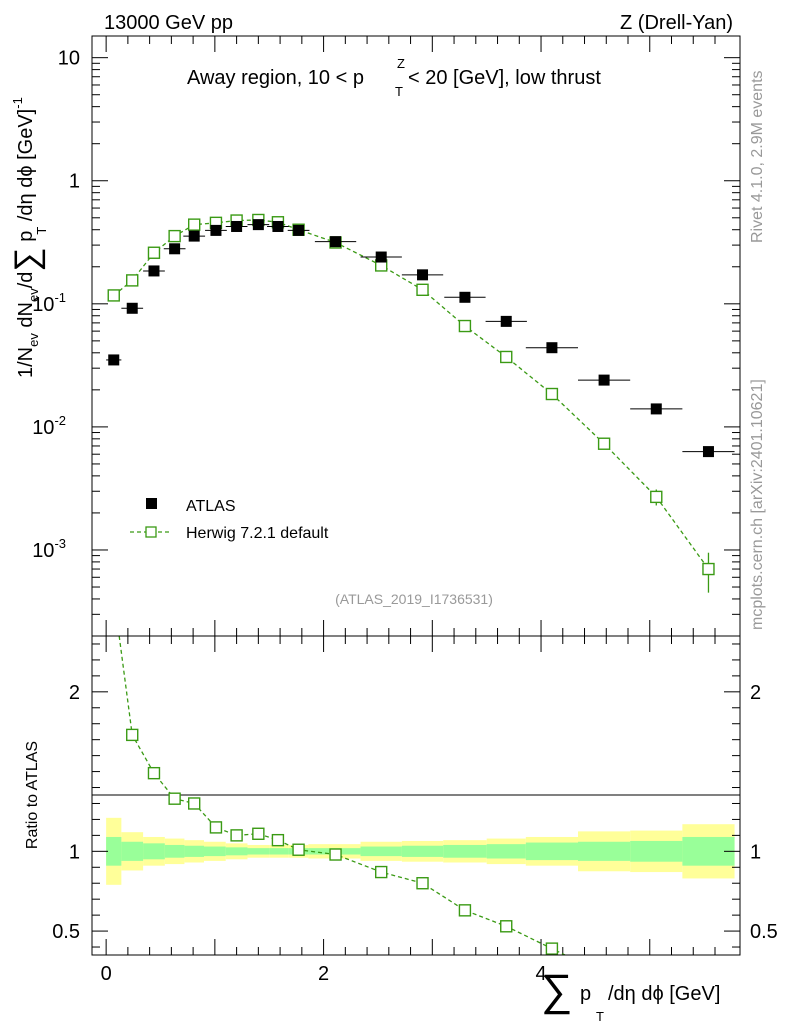  I want to click on legend-herwig-marker, so click(151, 532).